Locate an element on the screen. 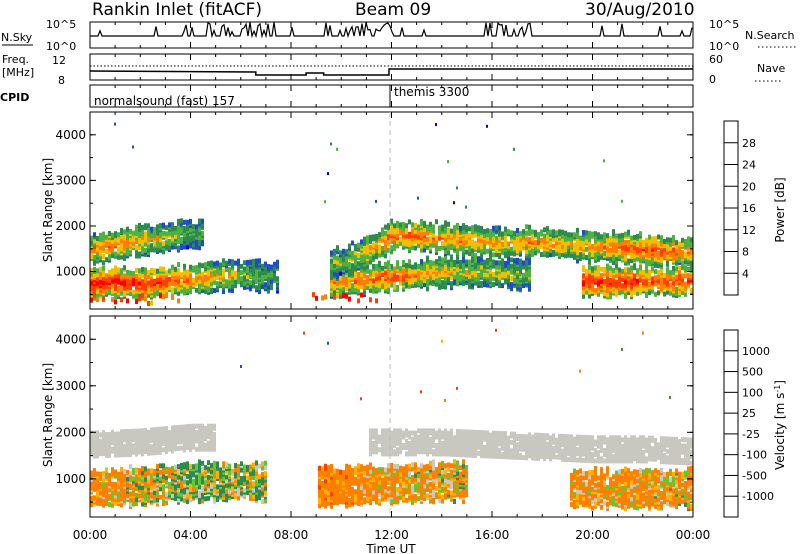  nsky-label: N.Sky is located at coordinates (17, 37).